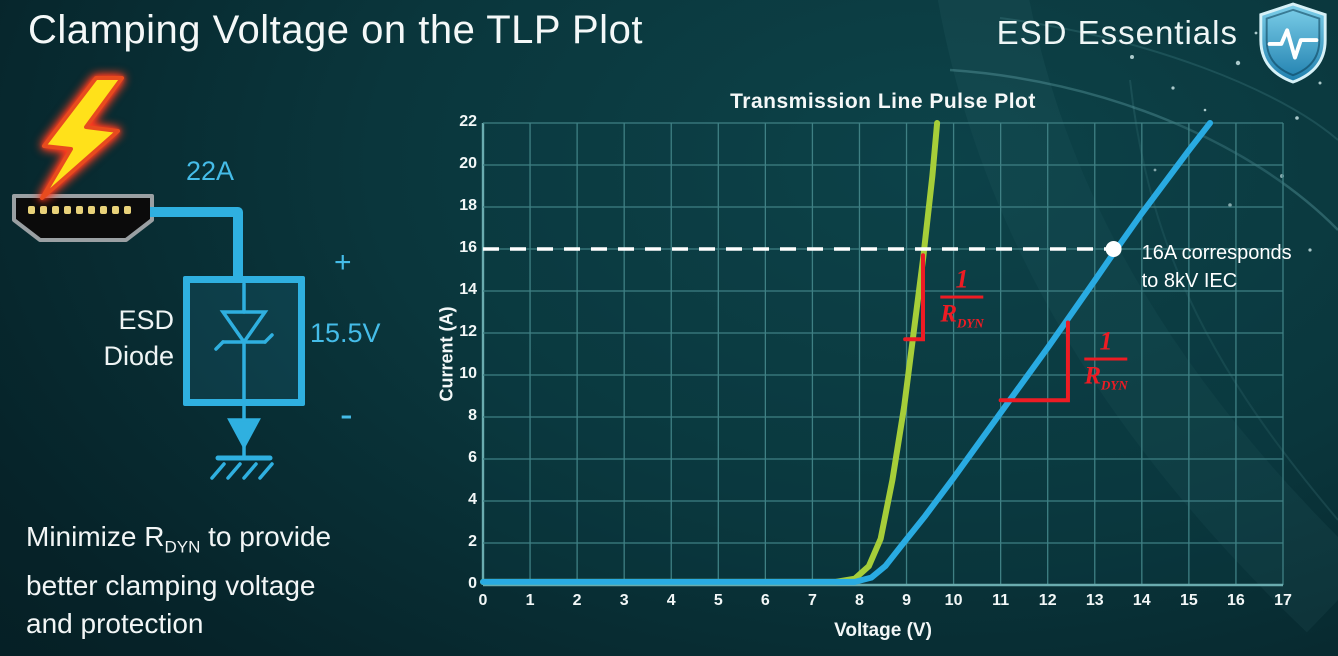 This screenshot has height=656, width=1338. Describe the element at coordinates (624, 600) in the screenshot. I see `x-tick-label: 3` at that location.